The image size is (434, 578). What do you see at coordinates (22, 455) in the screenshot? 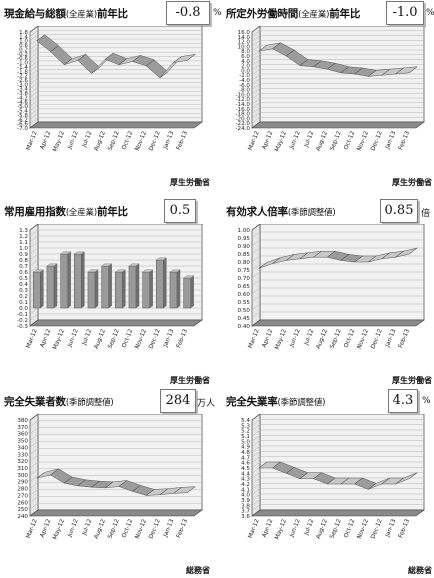
I see `y-tick-label: 330` at bounding box center [22, 455].